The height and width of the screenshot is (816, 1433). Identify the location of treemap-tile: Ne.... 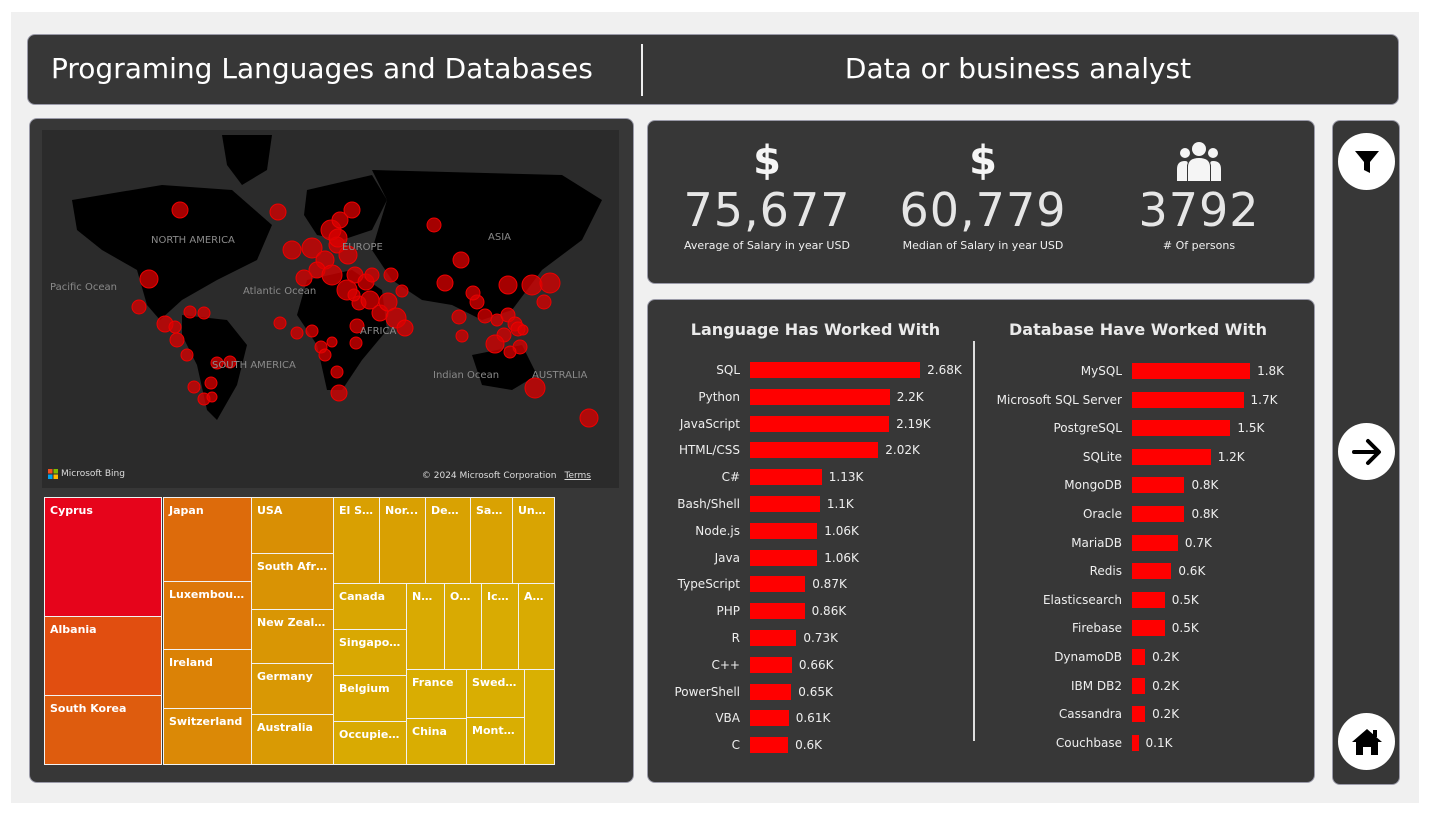
(425, 626).